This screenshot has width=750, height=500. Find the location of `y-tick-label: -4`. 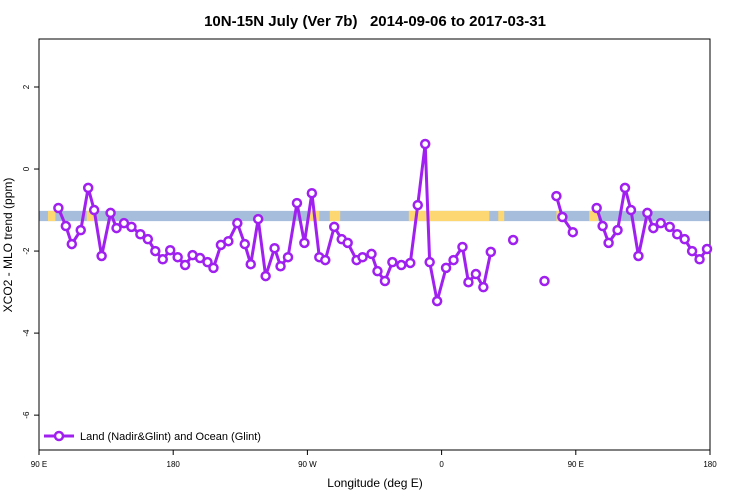

y-tick-label: -4 is located at coordinates (26, 333).